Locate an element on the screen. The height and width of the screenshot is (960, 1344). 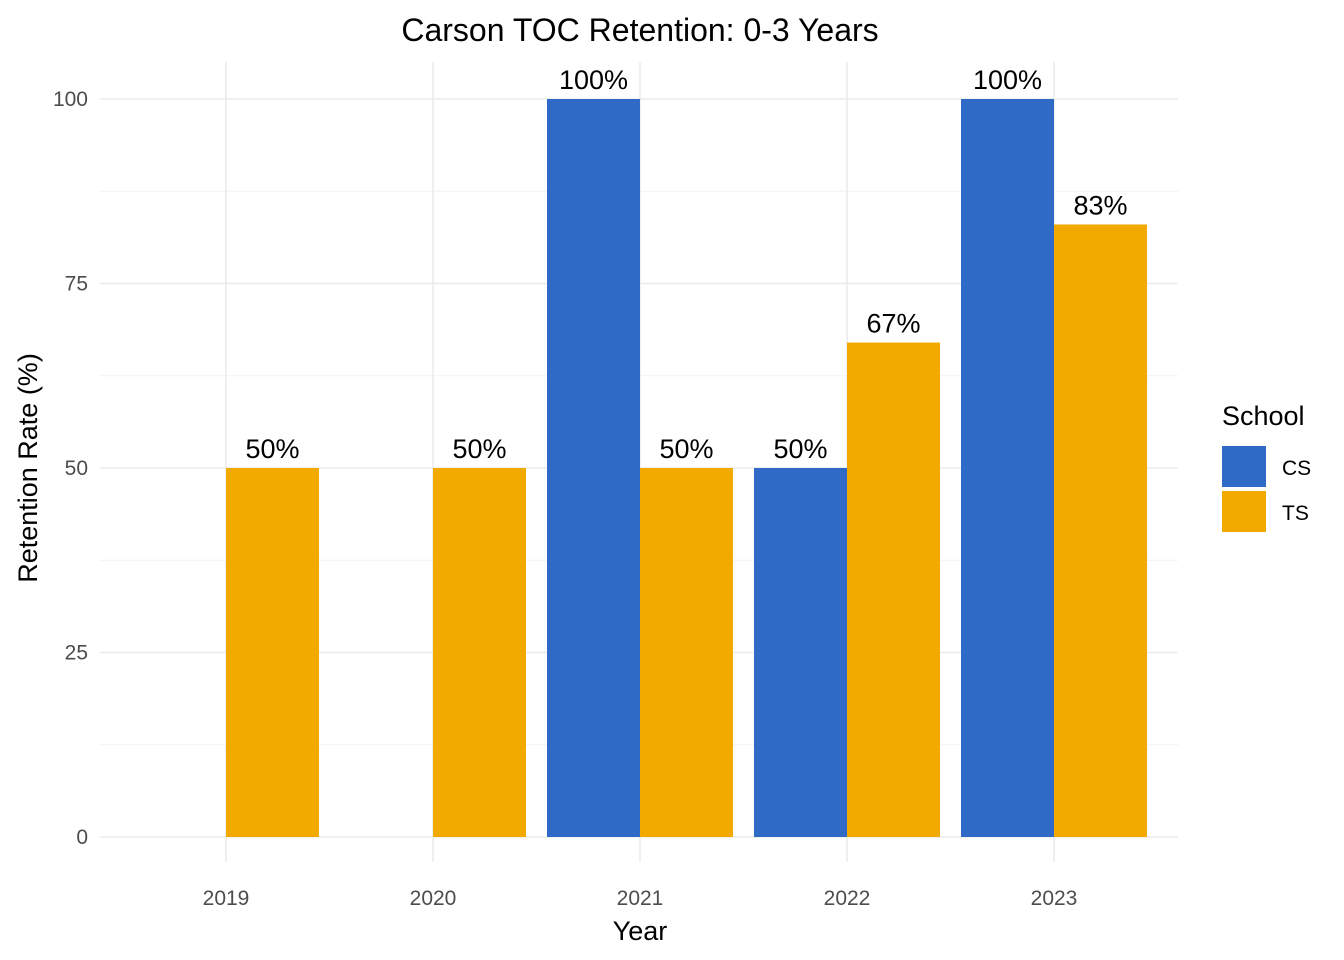
y-tick-label: 75 is located at coordinates (76, 284).